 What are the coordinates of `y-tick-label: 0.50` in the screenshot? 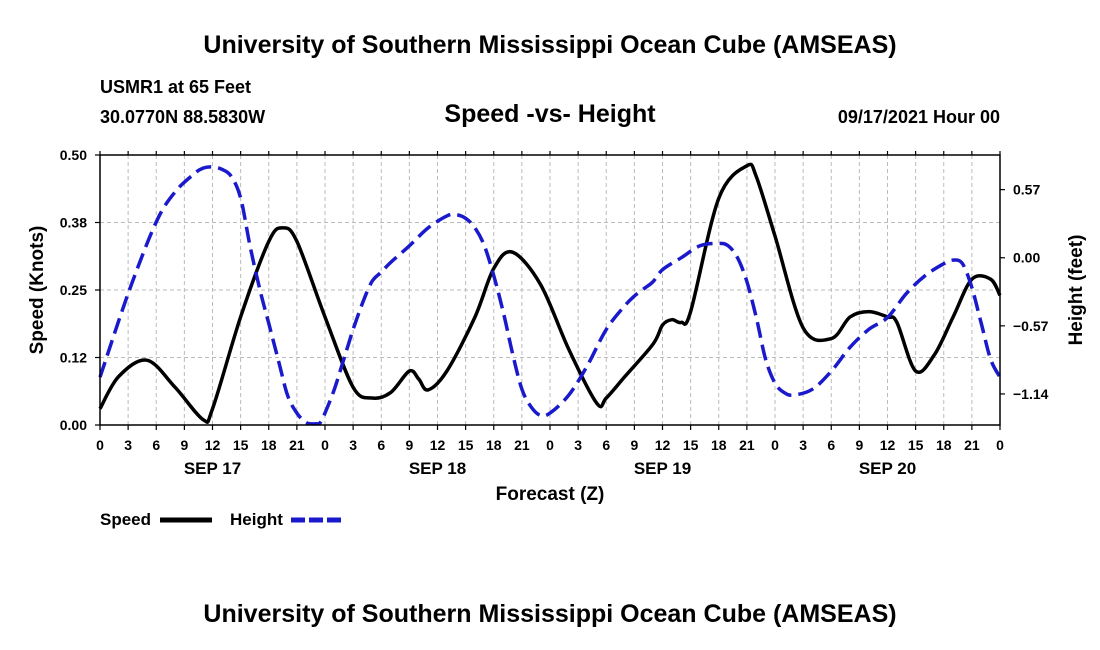 It's located at (73, 155).